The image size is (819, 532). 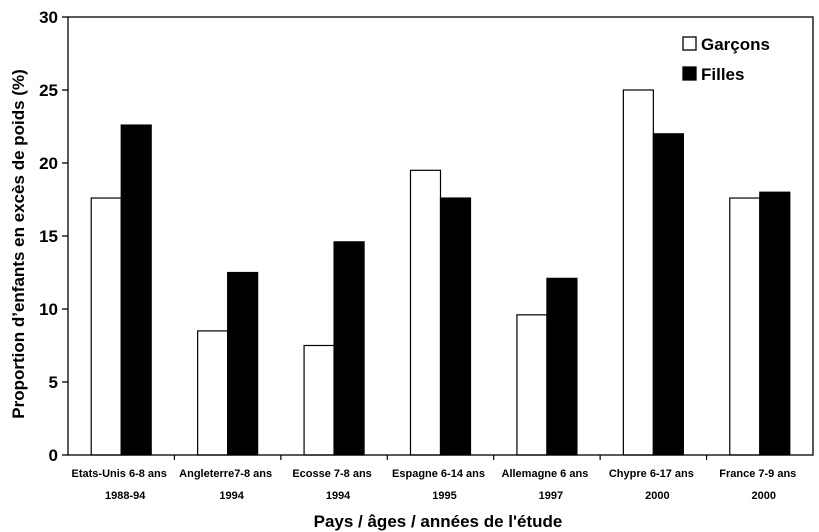 What do you see at coordinates (551, 496) in the screenshot?
I see `category-year-label: 1997` at bounding box center [551, 496].